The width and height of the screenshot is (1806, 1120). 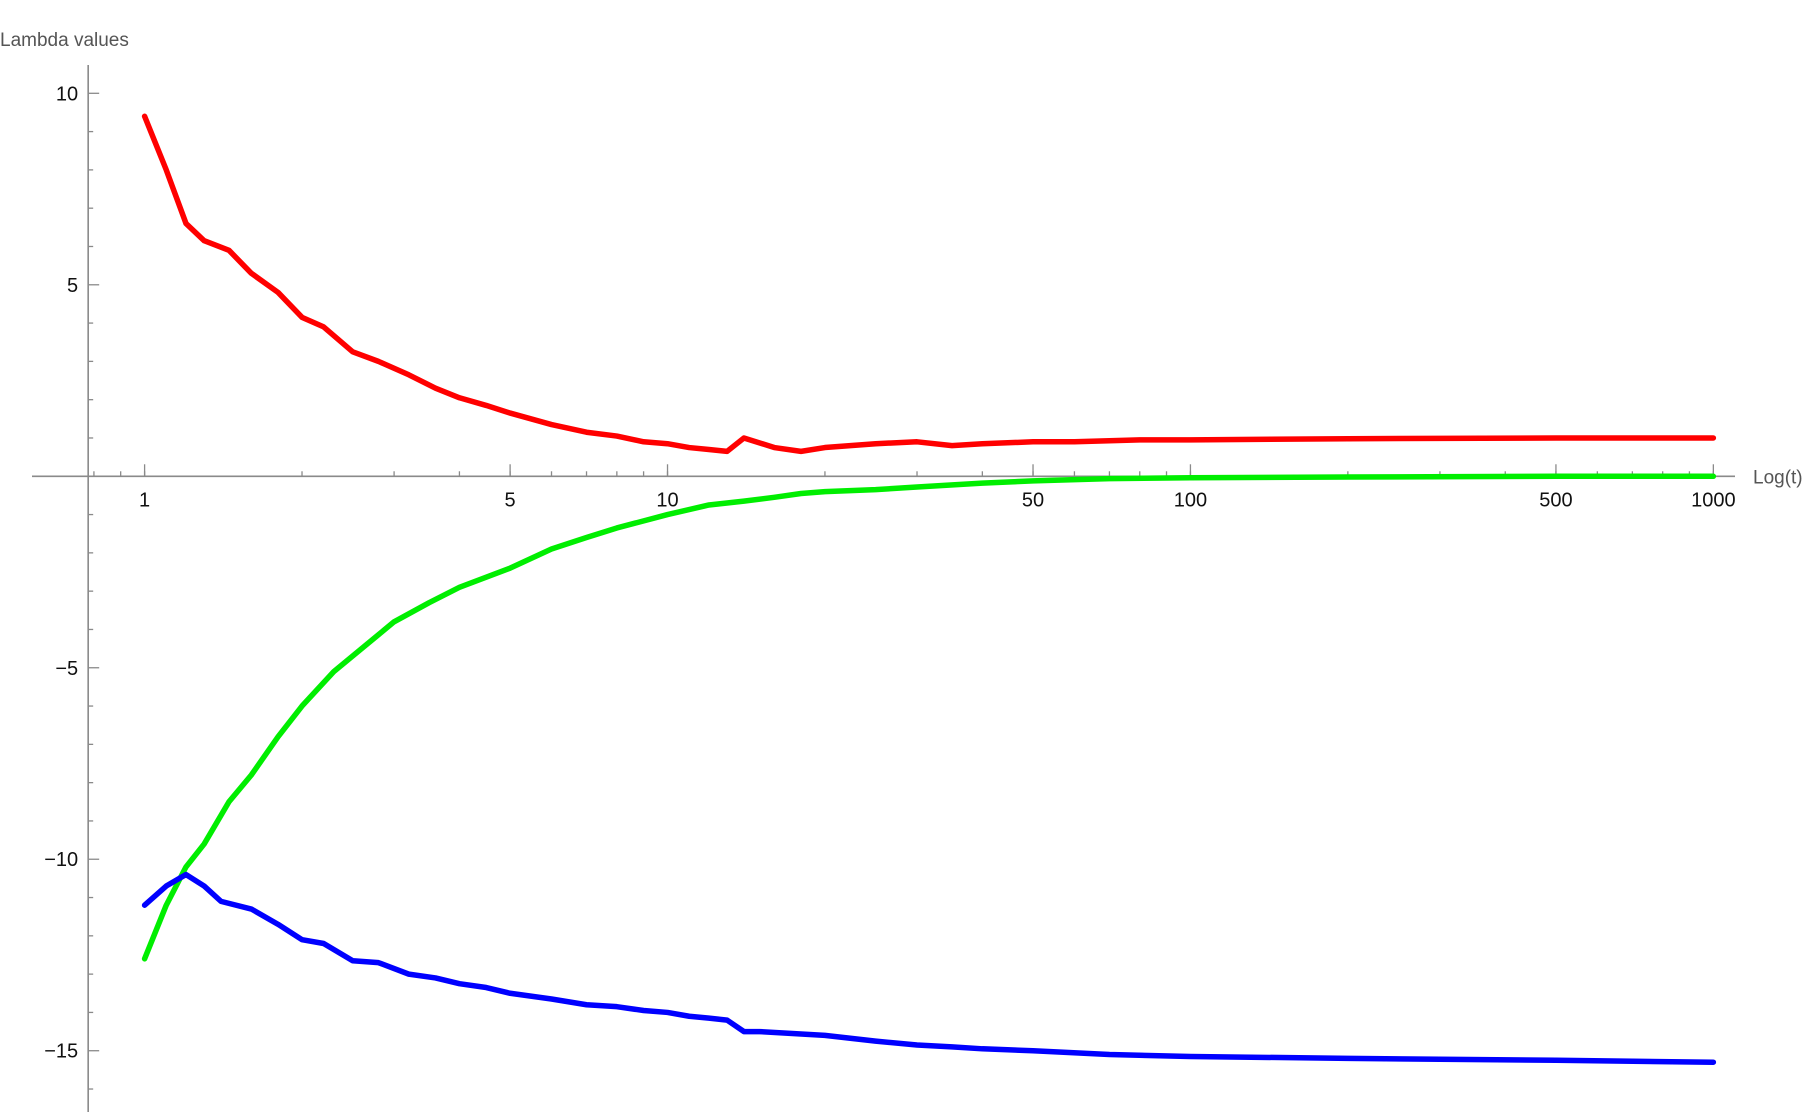 I want to click on x-tick-label: 50, so click(x=1033, y=500).